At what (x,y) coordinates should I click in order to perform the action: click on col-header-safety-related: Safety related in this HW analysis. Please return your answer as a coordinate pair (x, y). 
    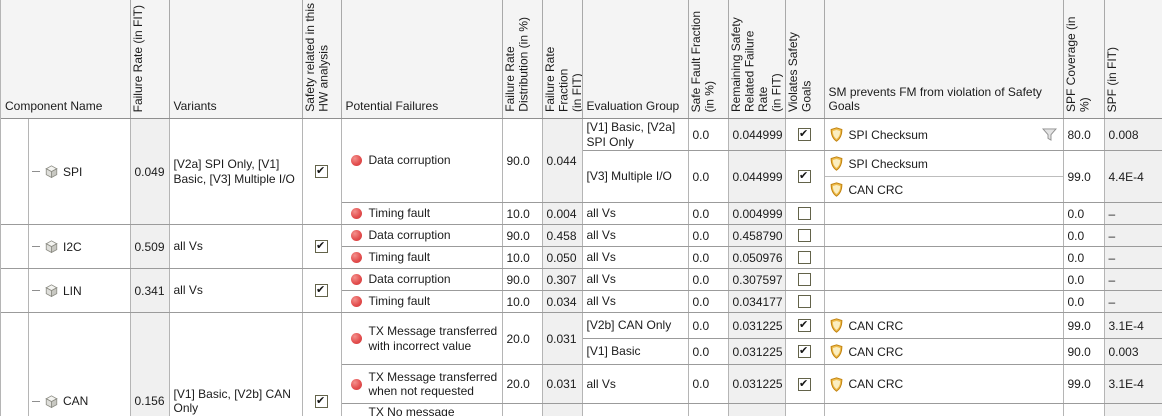
    Looking at the image, I should click on (322, 59).